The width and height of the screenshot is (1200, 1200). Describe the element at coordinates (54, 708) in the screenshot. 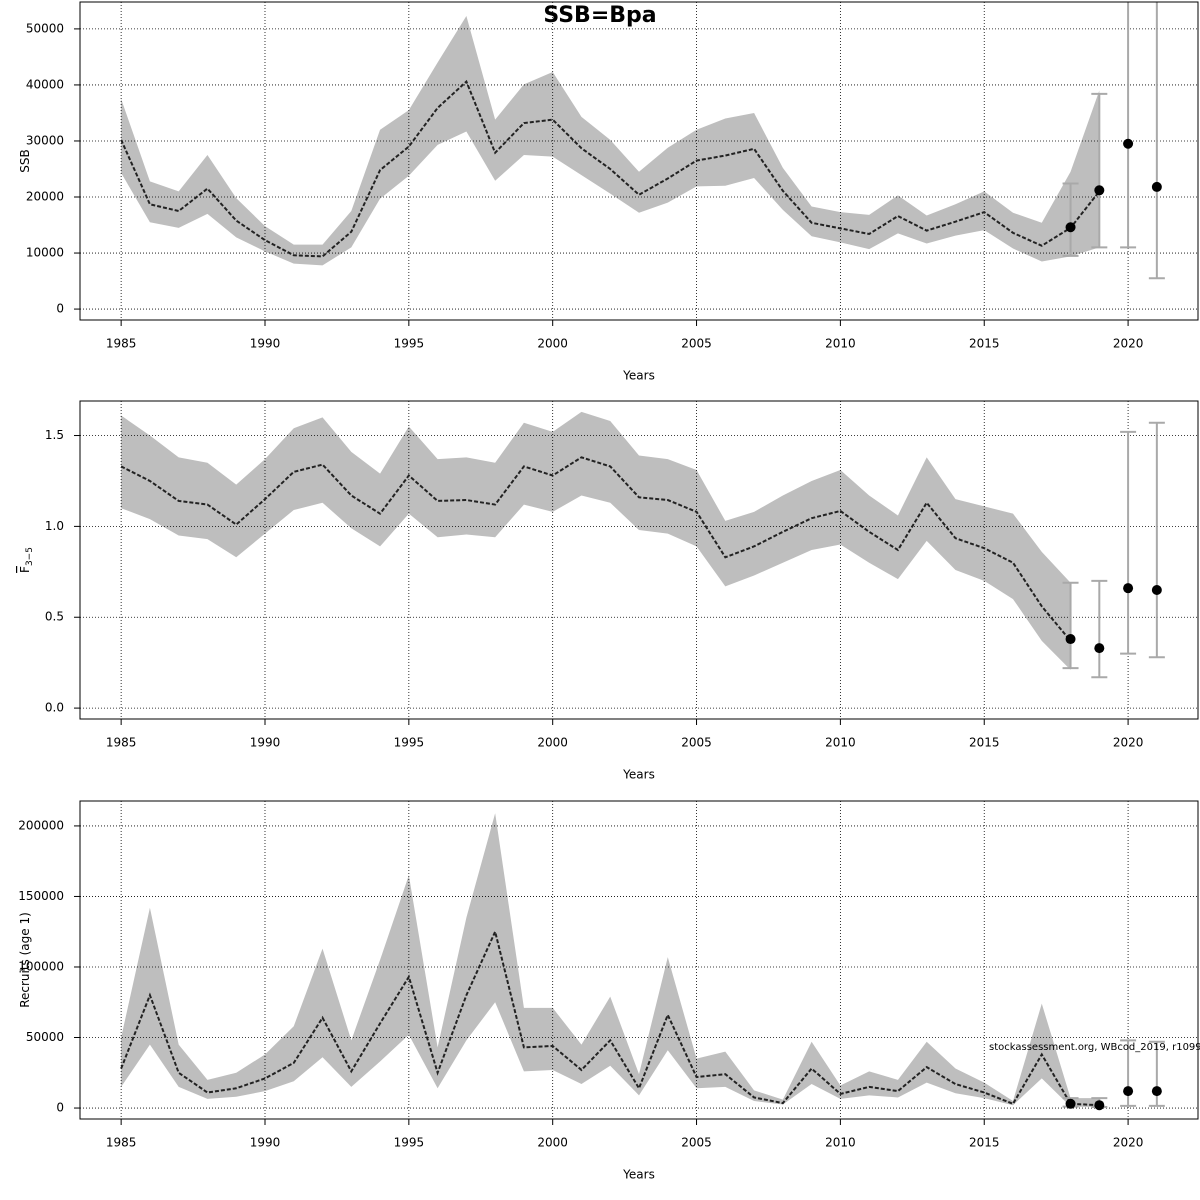

I see `y-tick-label: 0.0` at that location.